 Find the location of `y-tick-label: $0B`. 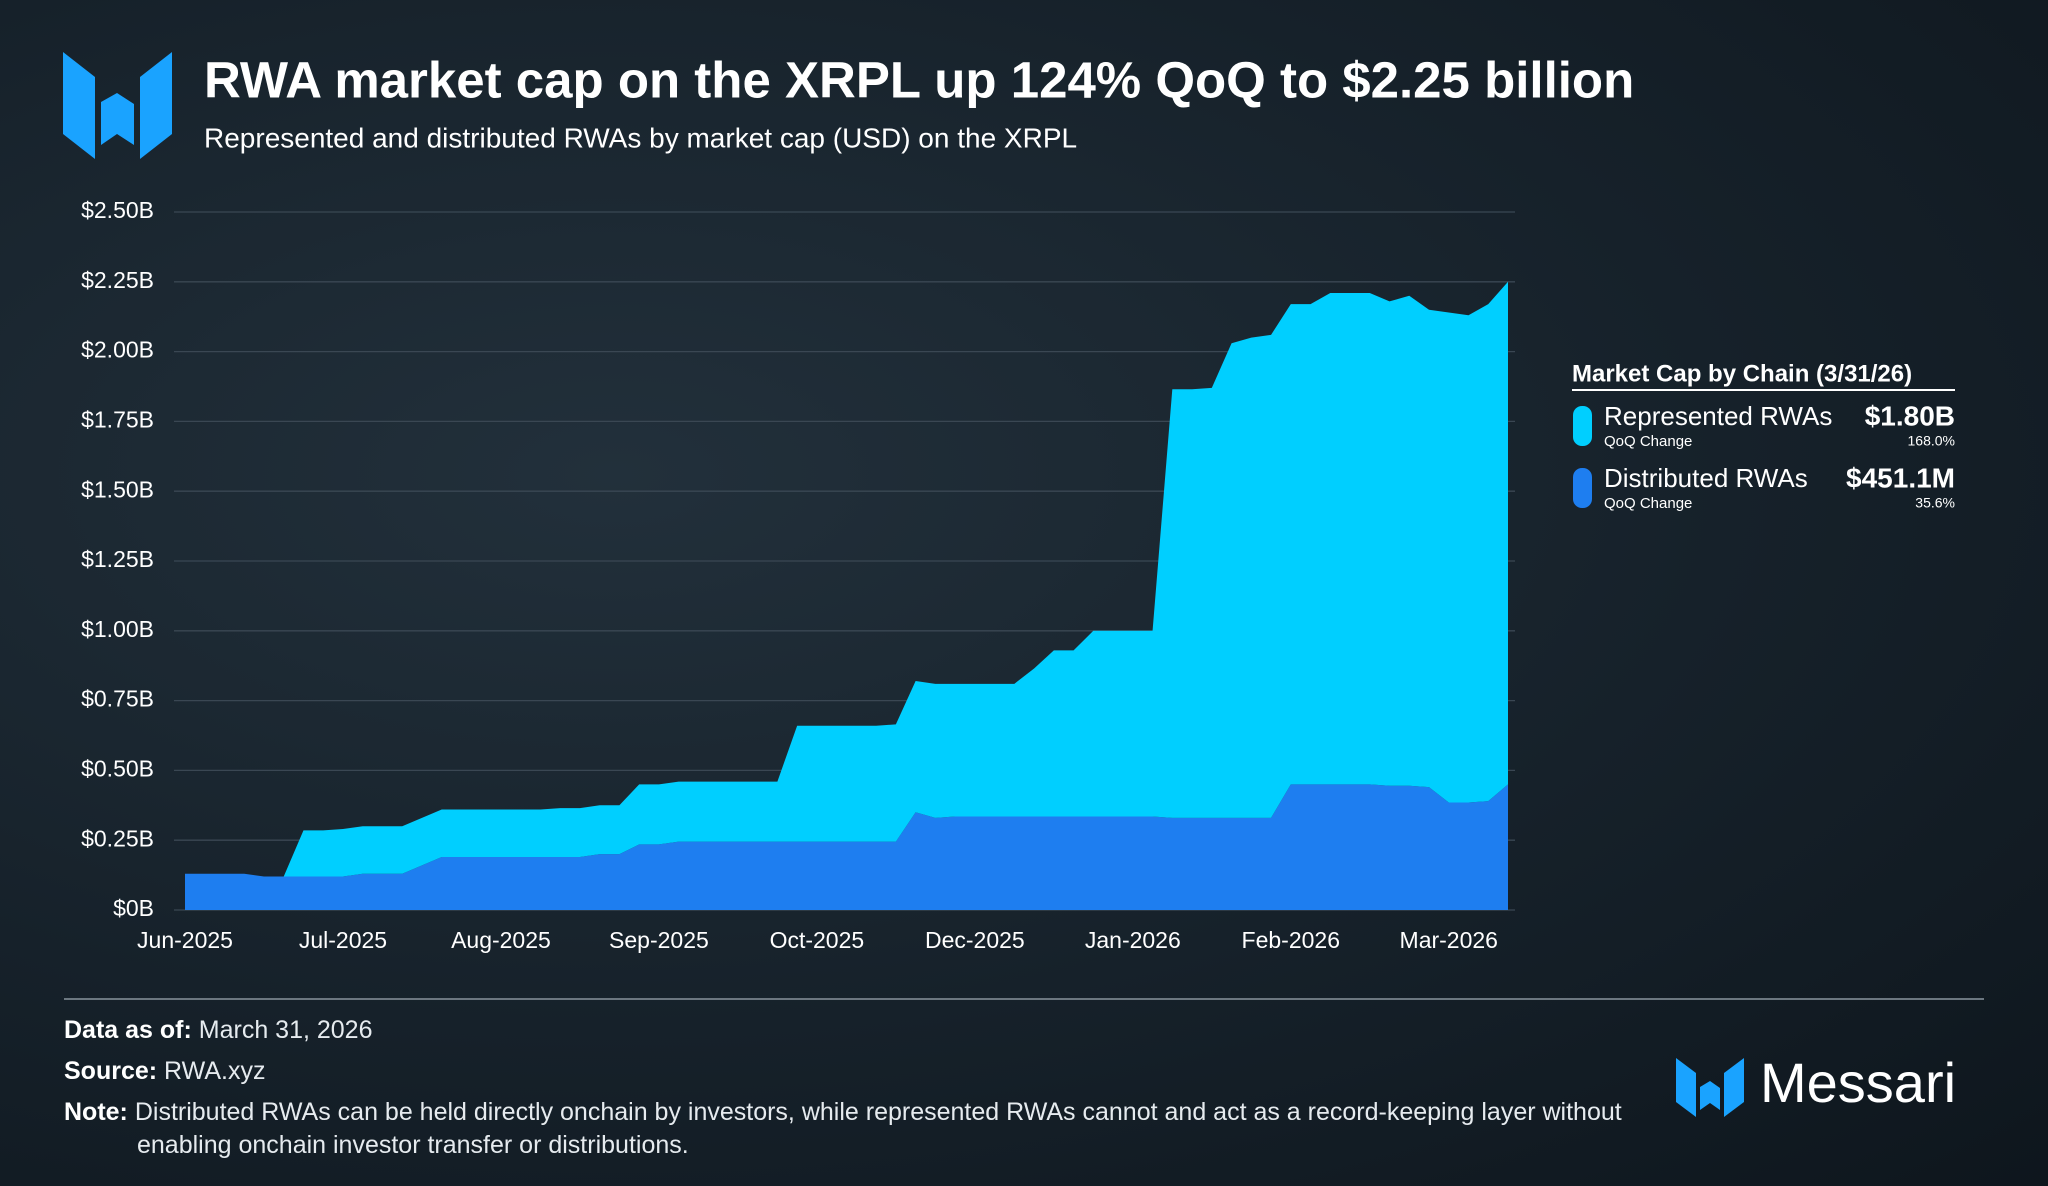

y-tick-label: $0B is located at coordinates (133, 908).